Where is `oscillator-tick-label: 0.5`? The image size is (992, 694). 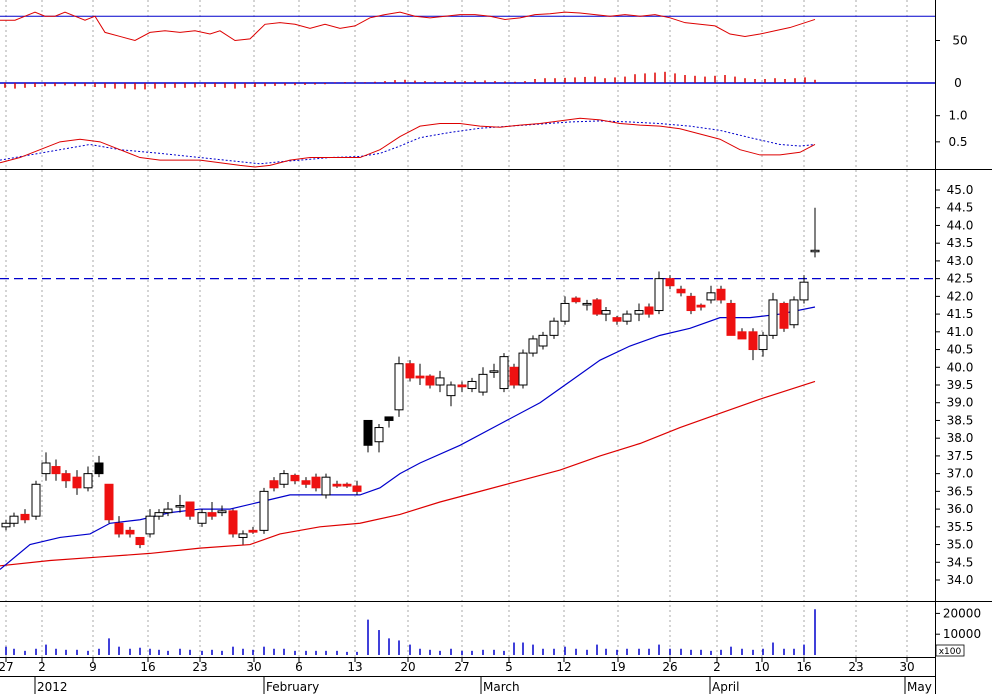 oscillator-tick-label: 0.5 is located at coordinates (957, 142).